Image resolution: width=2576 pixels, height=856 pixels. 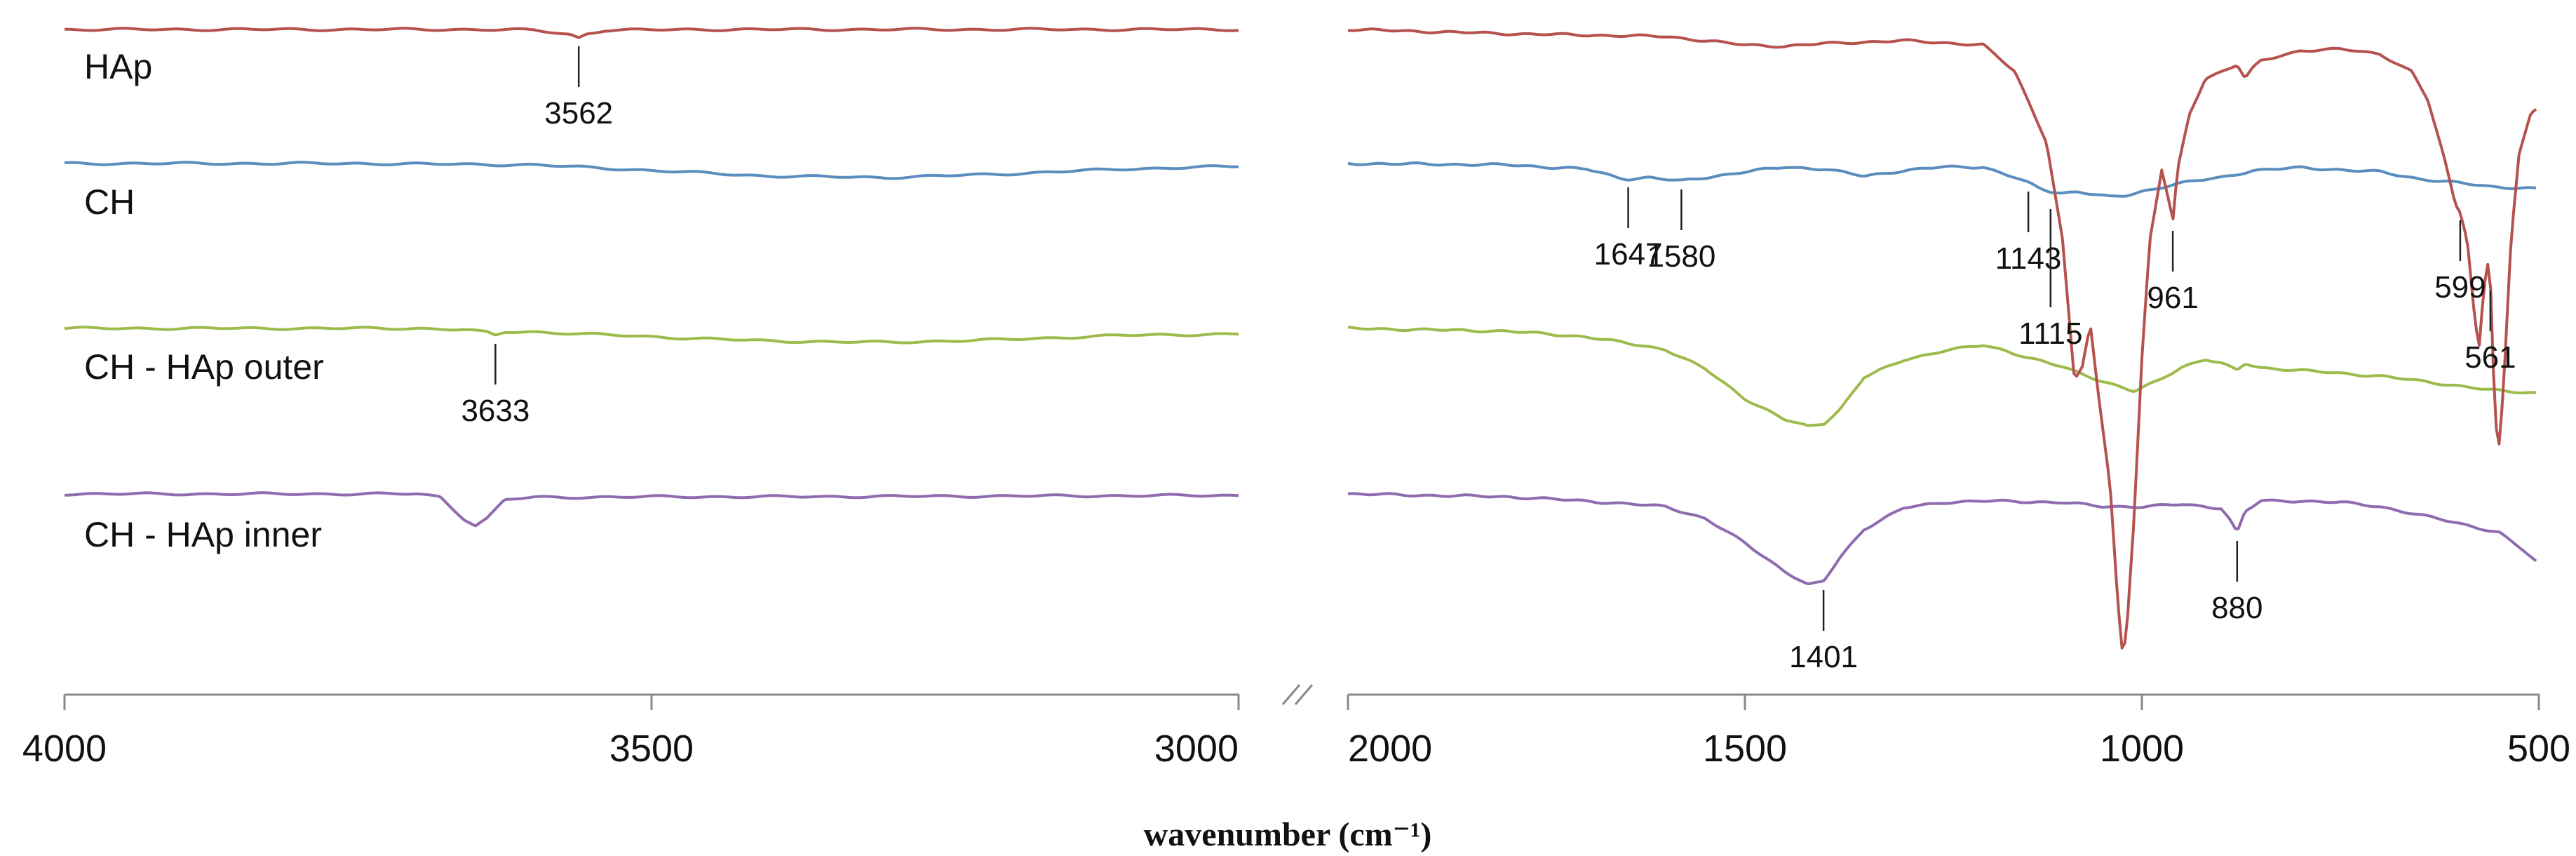 I want to click on annotation-label-1580: 1580, so click(x=1681, y=256).